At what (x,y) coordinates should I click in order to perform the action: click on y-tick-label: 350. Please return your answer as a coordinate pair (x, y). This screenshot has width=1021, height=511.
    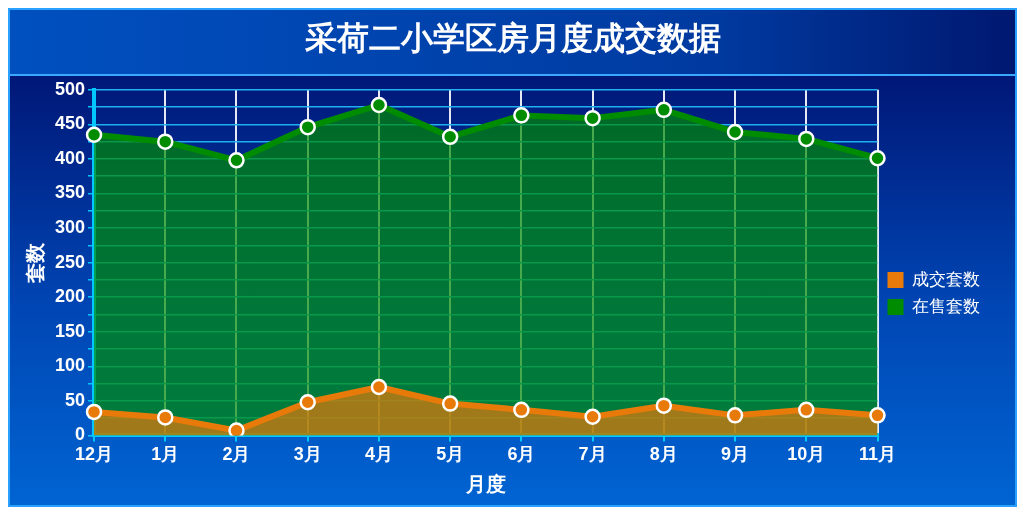
    Looking at the image, I should click on (70, 192).